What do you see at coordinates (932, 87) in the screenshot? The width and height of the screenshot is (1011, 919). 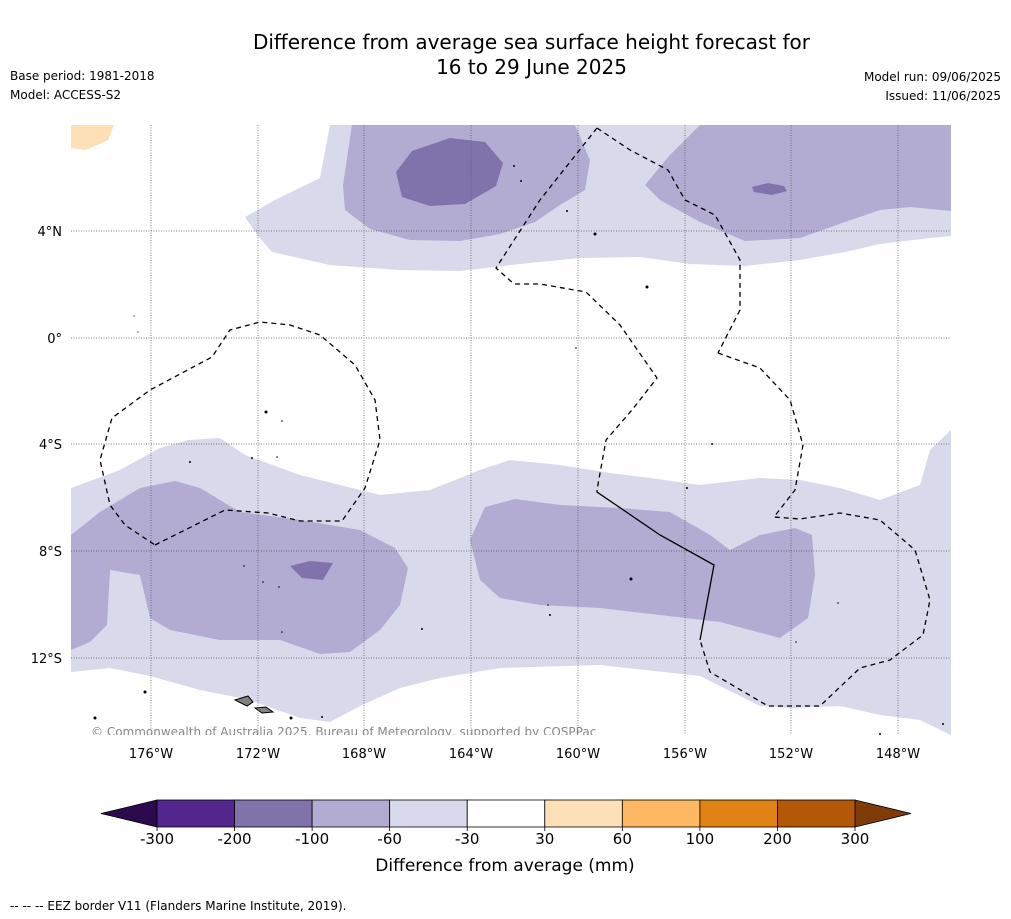 I see `meta-right: Model run: 09/06/2025 Issued: 11/06/2025` at bounding box center [932, 87].